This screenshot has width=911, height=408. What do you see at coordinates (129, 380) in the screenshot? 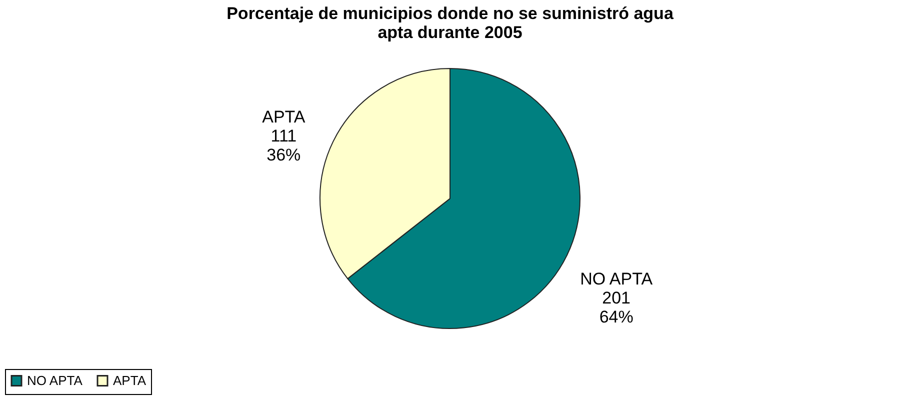
I see `legend-label: APTA` at bounding box center [129, 380].